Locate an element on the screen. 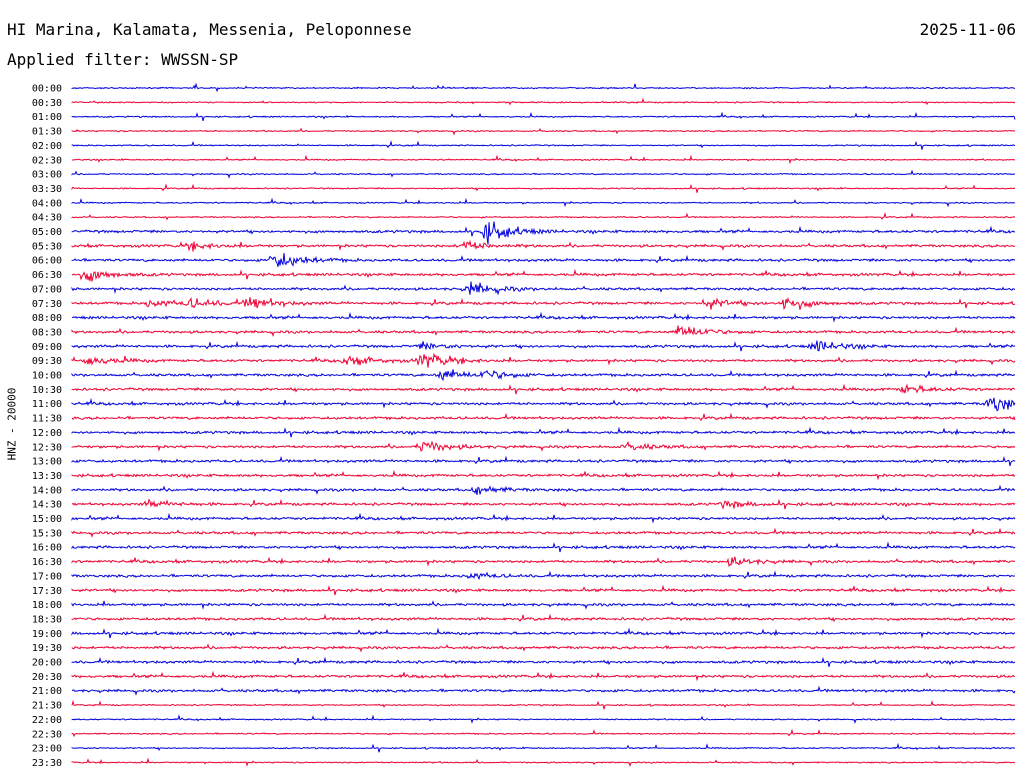 The width and height of the screenshot is (1024, 780). trace-row-11:30 is located at coordinates (543, 417).